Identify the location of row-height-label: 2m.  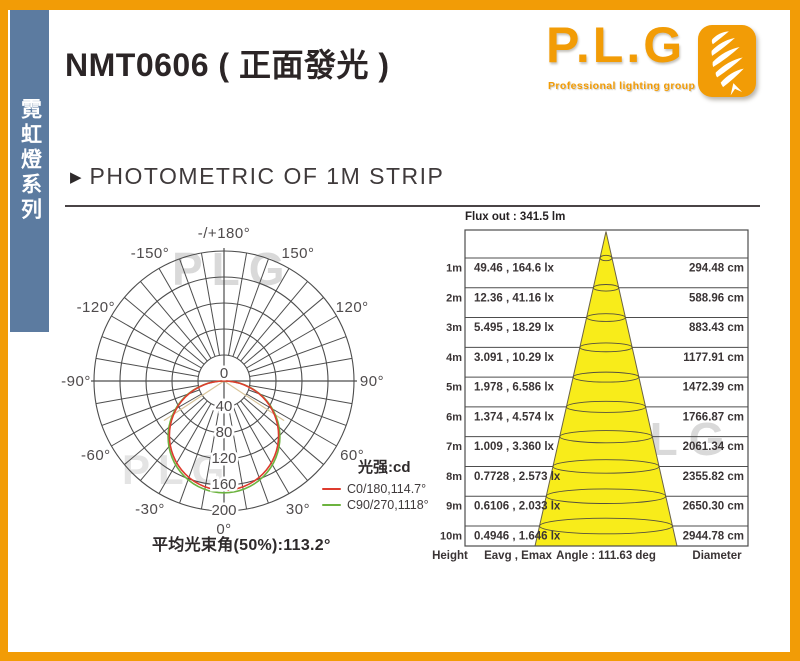
(454, 298).